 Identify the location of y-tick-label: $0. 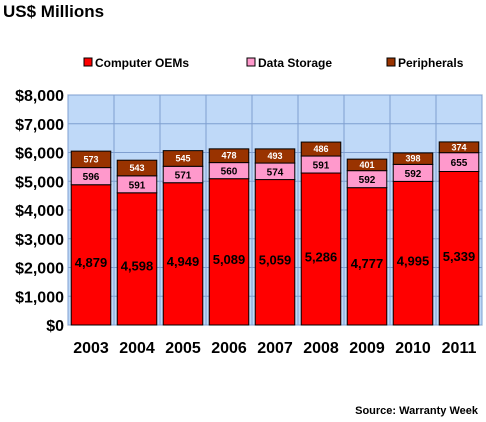
(55, 326).